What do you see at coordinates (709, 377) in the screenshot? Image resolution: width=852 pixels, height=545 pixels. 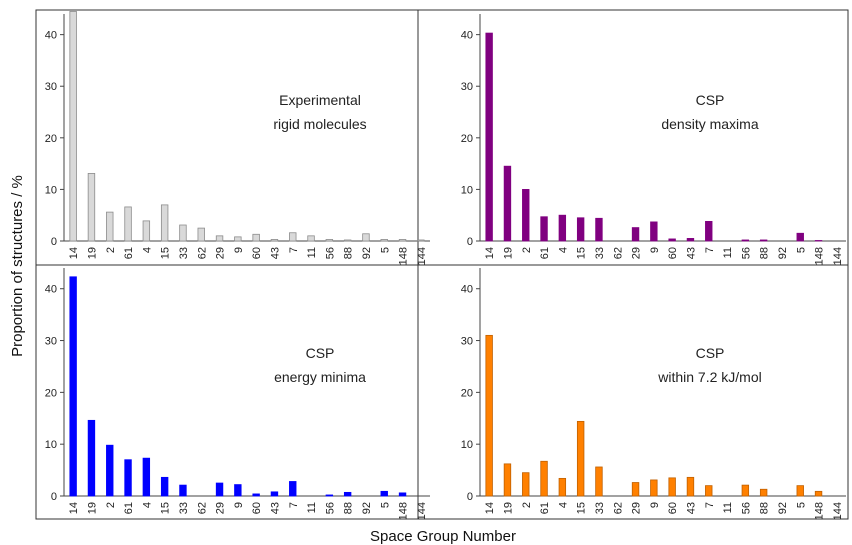 I see `panel-annotation-line: within 7.2 kJ/mol` at bounding box center [709, 377].